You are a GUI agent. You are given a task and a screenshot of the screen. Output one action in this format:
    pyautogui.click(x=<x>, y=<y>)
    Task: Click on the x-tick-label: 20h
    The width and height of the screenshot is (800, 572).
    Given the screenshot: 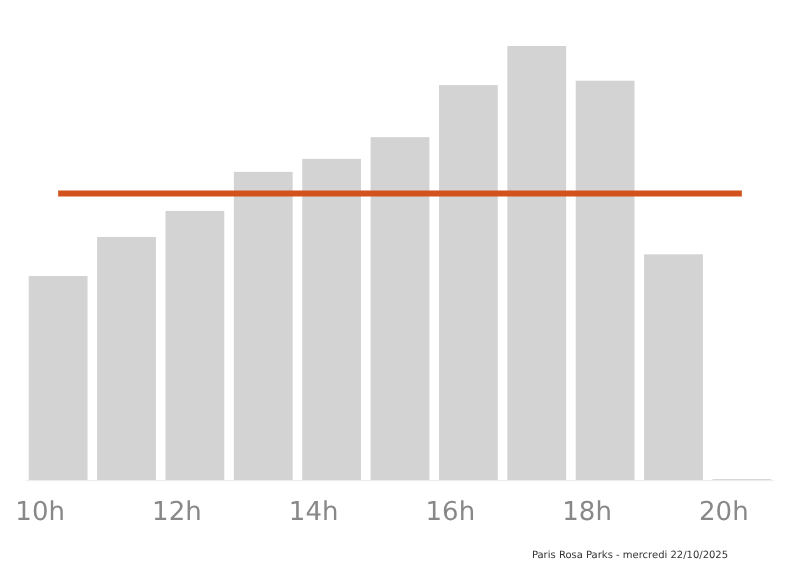 What is the action you would take?
    pyautogui.click(x=724, y=513)
    